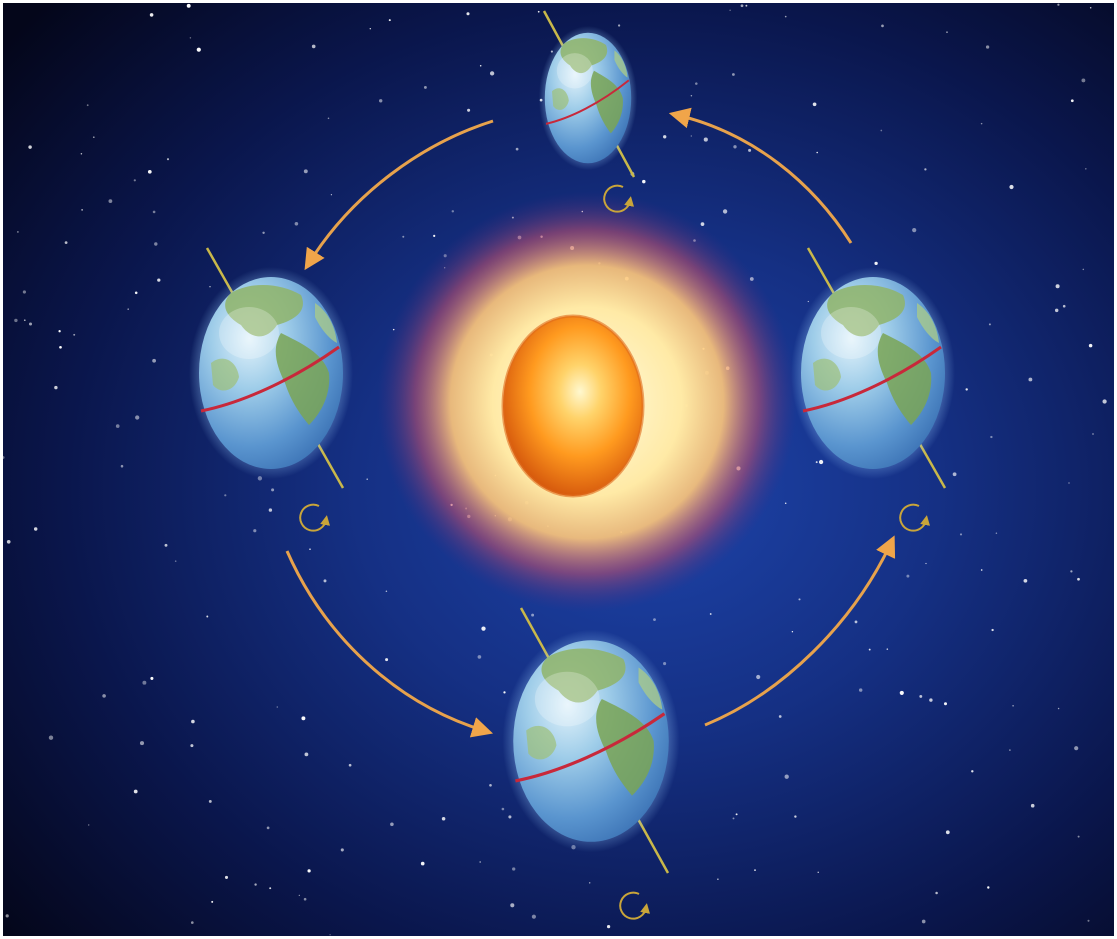 The image size is (1117, 939). What do you see at coordinates (873, 389) in the screenshot?
I see `earth-globe-icon` at bounding box center [873, 389].